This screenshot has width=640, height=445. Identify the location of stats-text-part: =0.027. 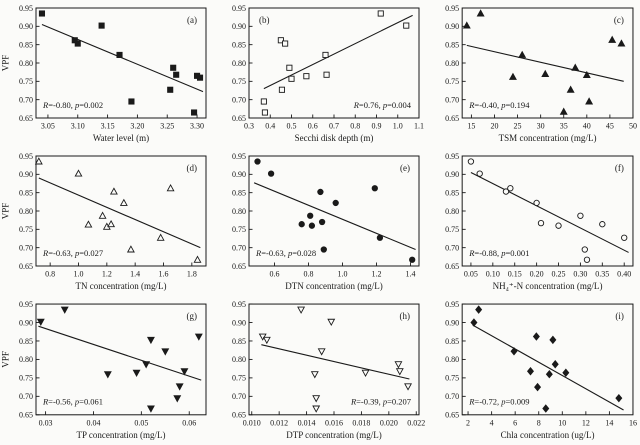
(91, 253).